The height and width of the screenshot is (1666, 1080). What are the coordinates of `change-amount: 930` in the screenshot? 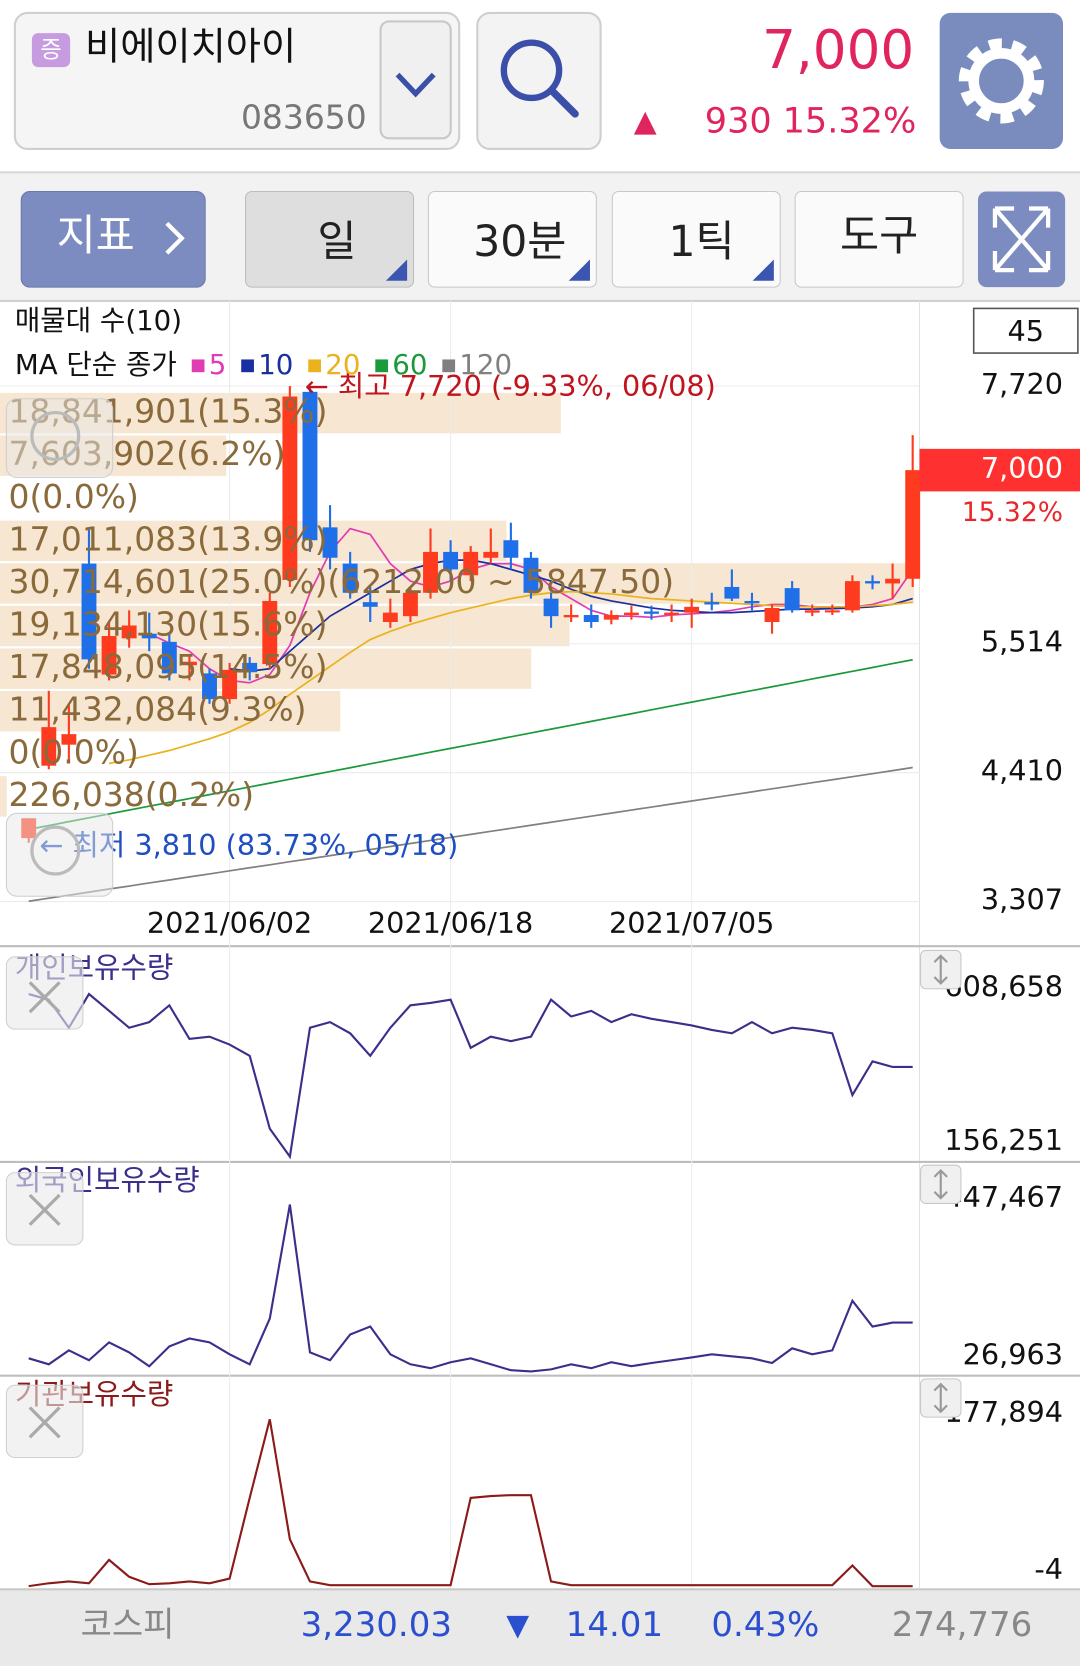 It's located at (738, 120).